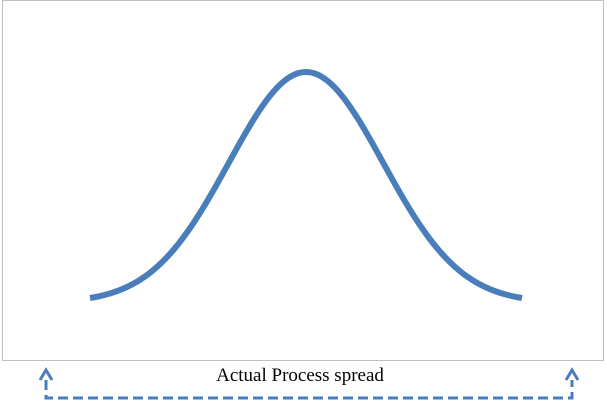  I want to click on spread-label: Actual Process spread, so click(300, 375).